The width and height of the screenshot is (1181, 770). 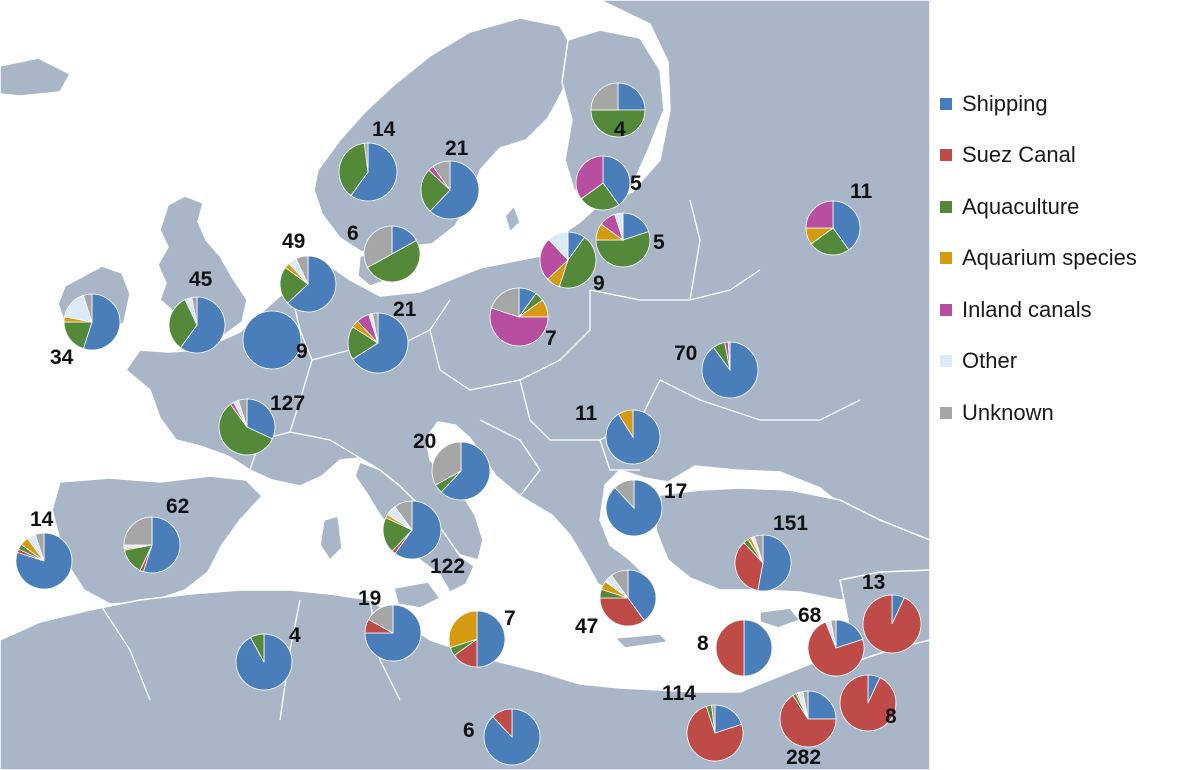 I want to click on pie-label: 17, so click(x=675, y=491).